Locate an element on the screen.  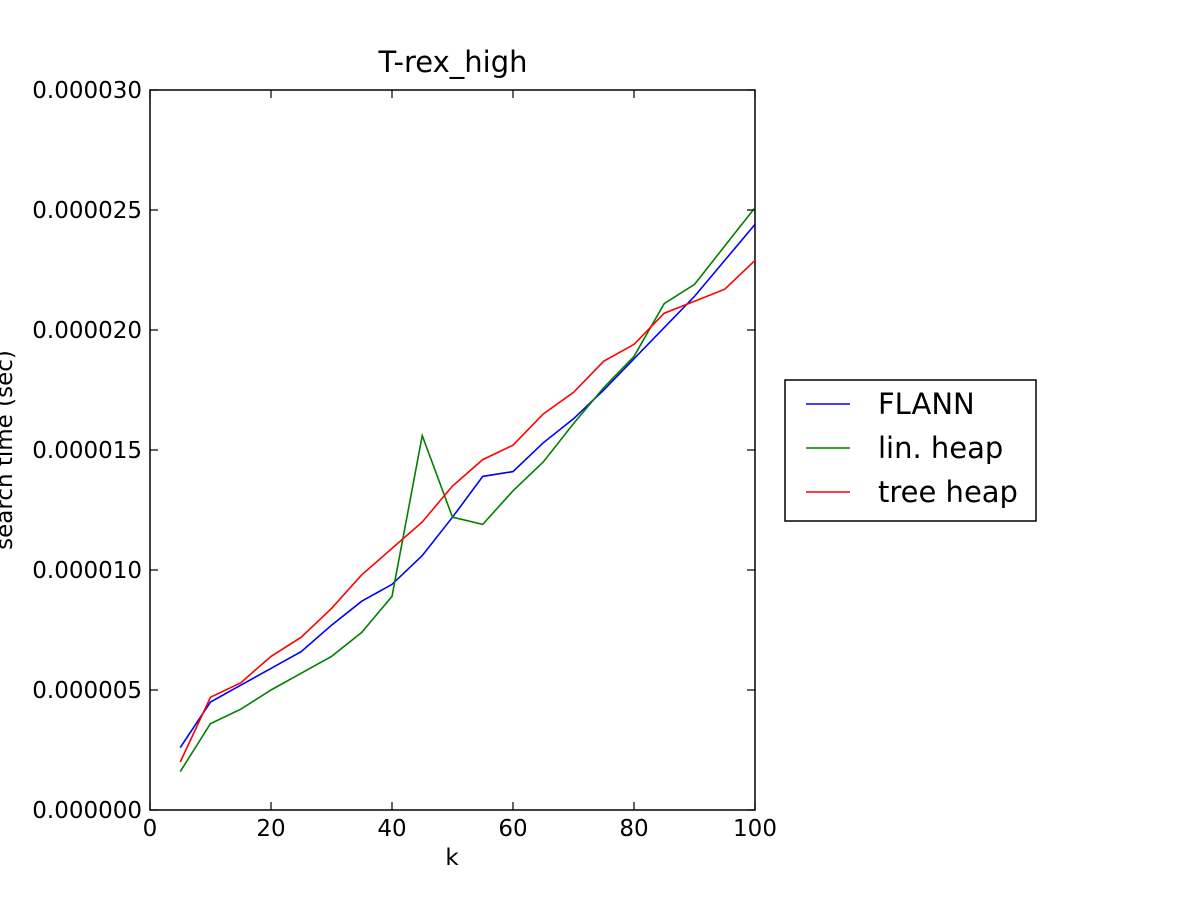
legend-label-lin-heap: lin. heap is located at coordinates (940, 448).